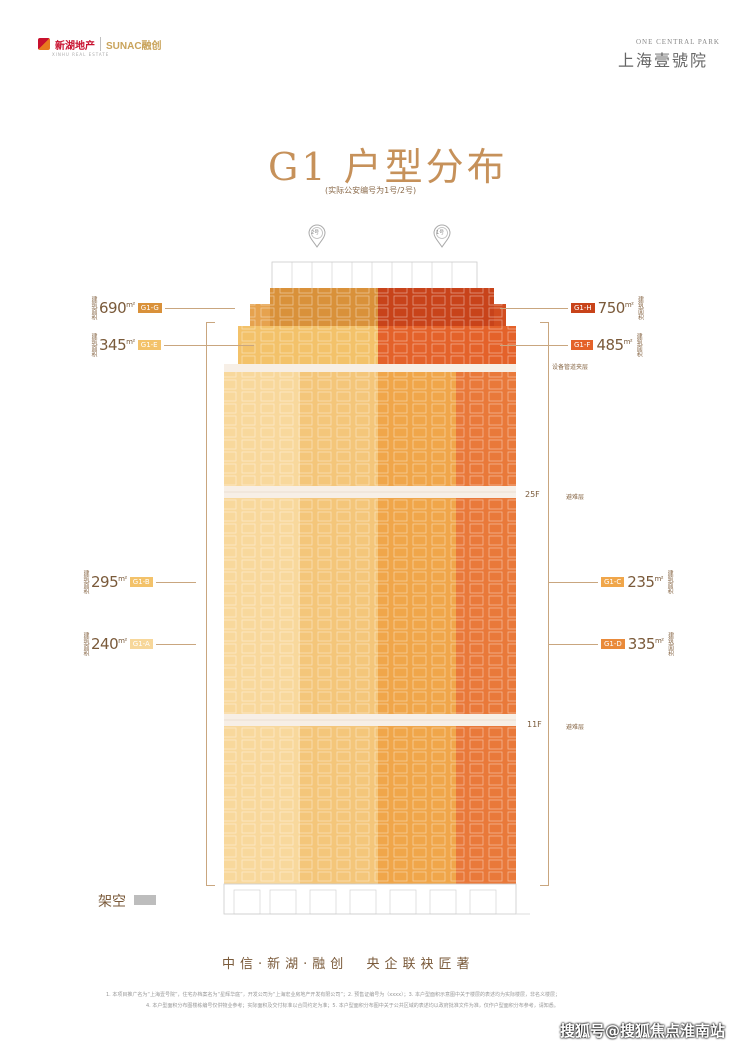 The height and width of the screenshot is (1047, 740). What do you see at coordinates (532, 494) in the screenshot?
I see `floor-25f: 25F` at bounding box center [532, 494].